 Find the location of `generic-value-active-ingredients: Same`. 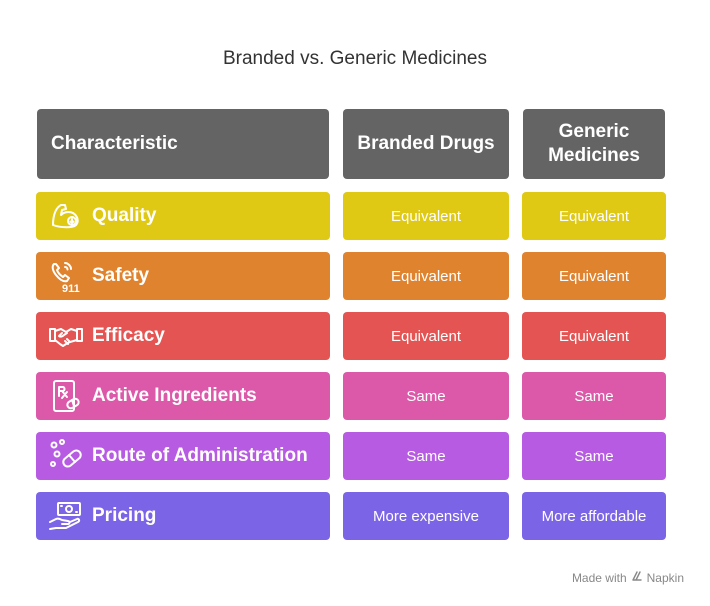

generic-value-active-ingredients: Same is located at coordinates (594, 396).